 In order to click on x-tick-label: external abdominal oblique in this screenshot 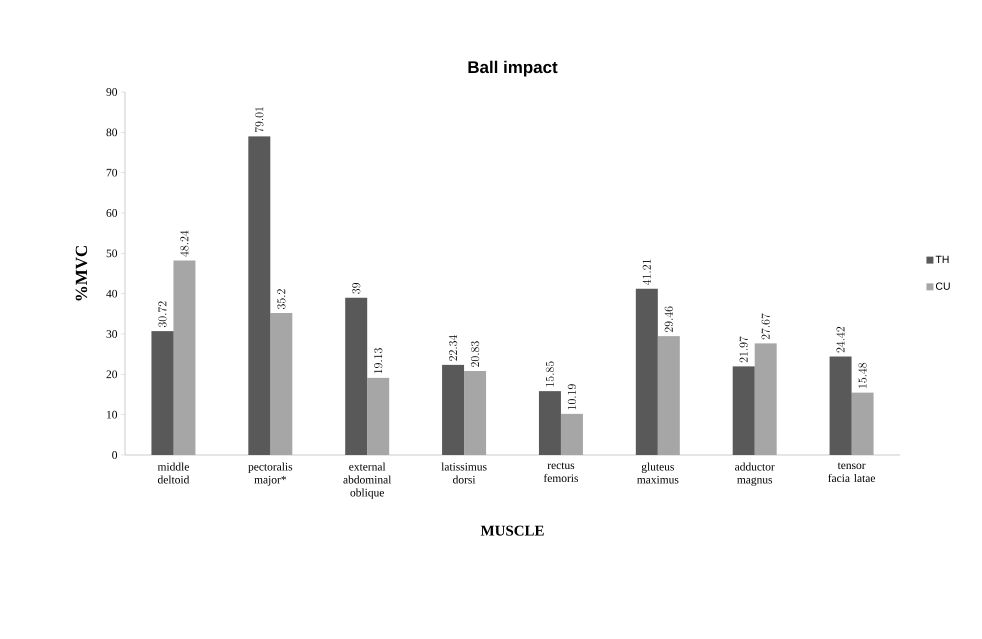, I will do `click(367, 480)`.